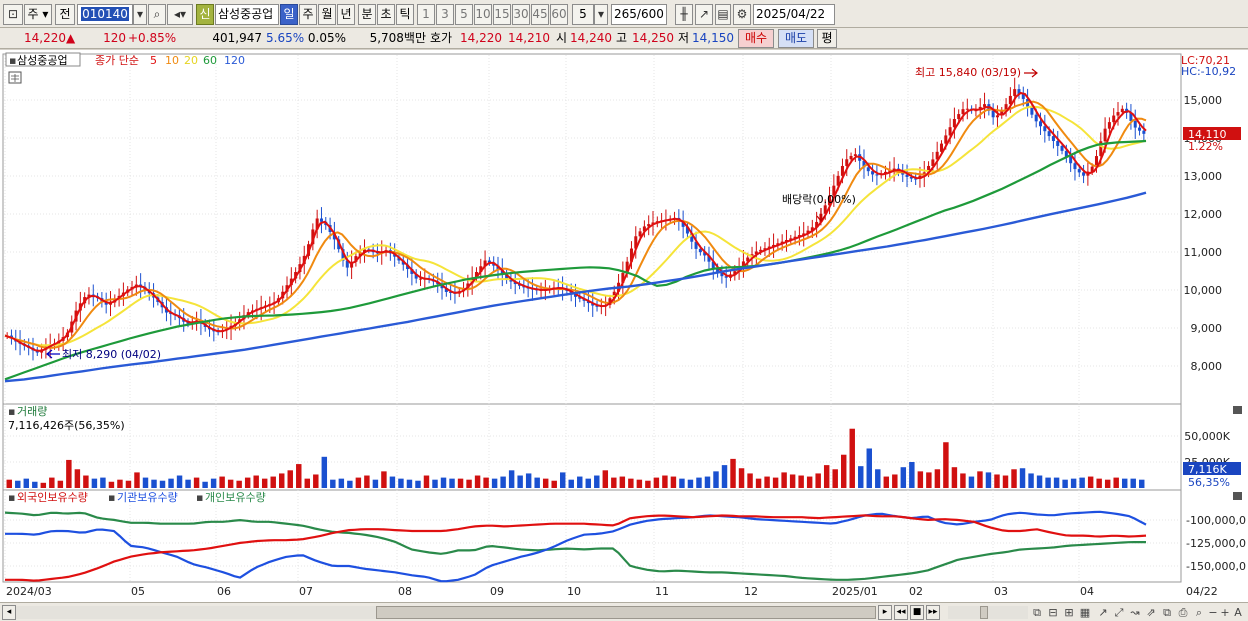 The image size is (1248, 621). I want to click on first-page-icon: ◂◂, so click(901, 612).